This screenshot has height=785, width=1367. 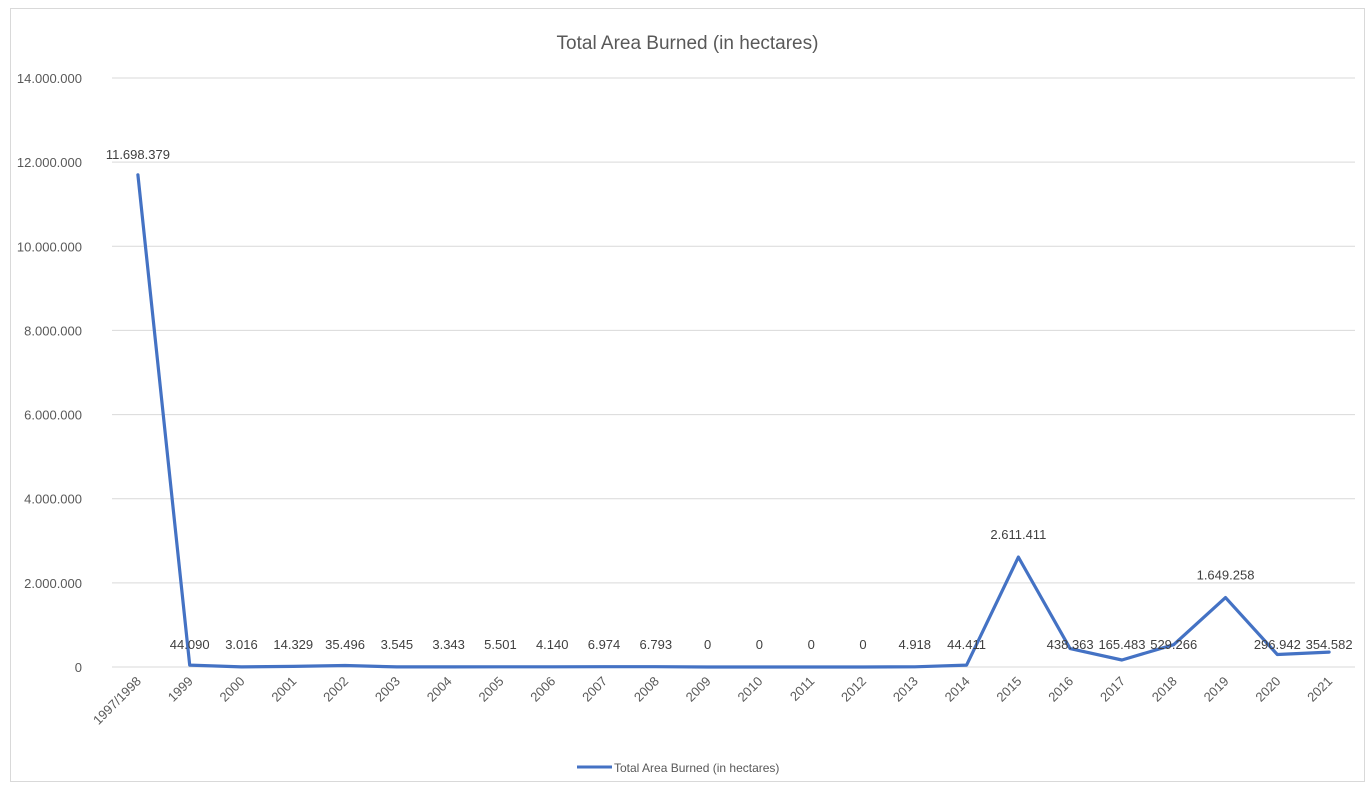 What do you see at coordinates (646, 689) in the screenshot?
I see `x-tick-label: 2008` at bounding box center [646, 689].